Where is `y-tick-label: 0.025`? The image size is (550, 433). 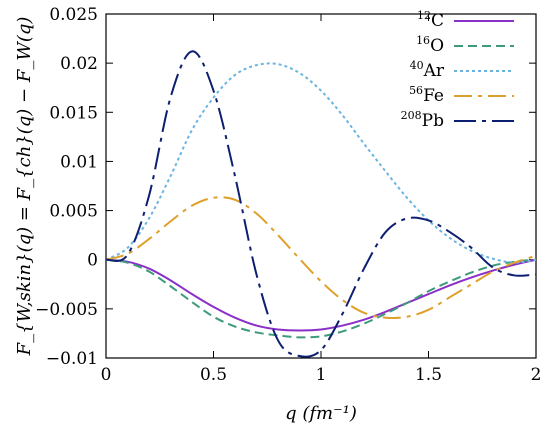
y-tick-label: 0.025 is located at coordinates (73, 15).